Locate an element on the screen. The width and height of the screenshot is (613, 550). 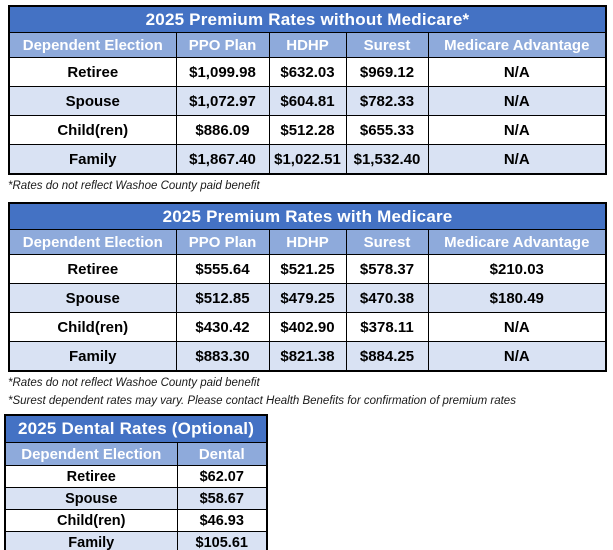
cell-value: $632.03 is located at coordinates (307, 72).